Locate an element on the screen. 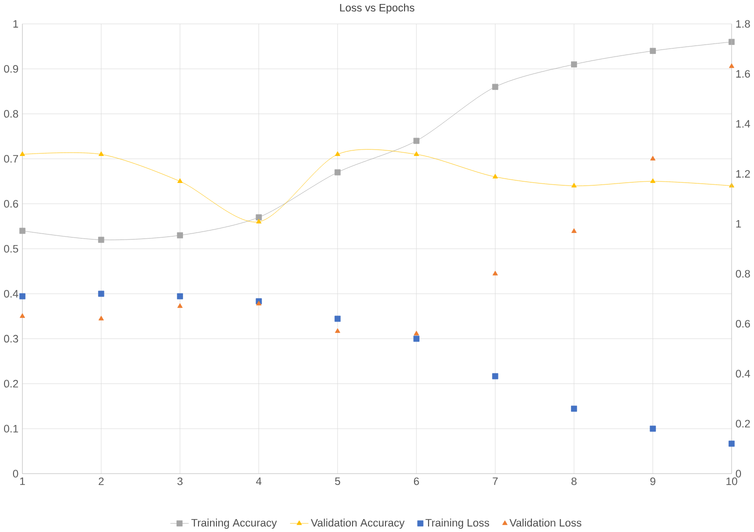 This screenshot has width=754, height=532. y-tick-label: 0.7 is located at coordinates (11, 158).